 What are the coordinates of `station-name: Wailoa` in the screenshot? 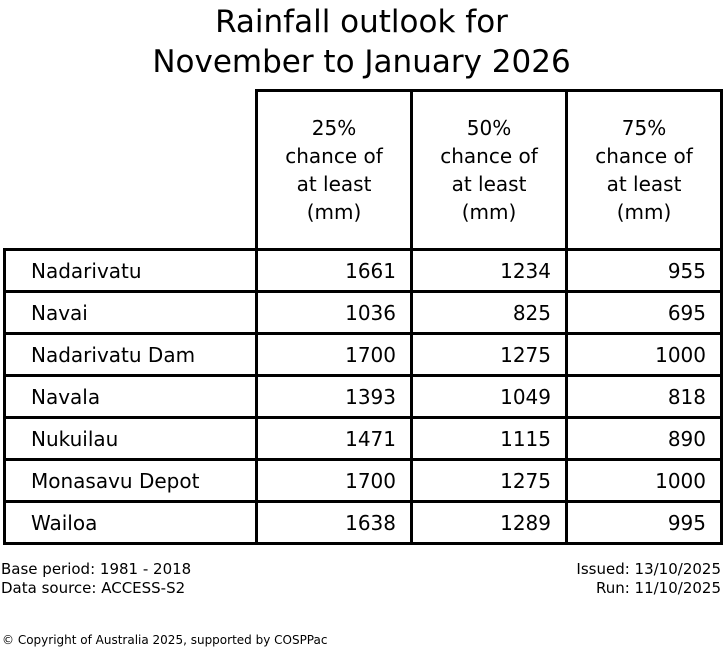 It's located at (130, 522).